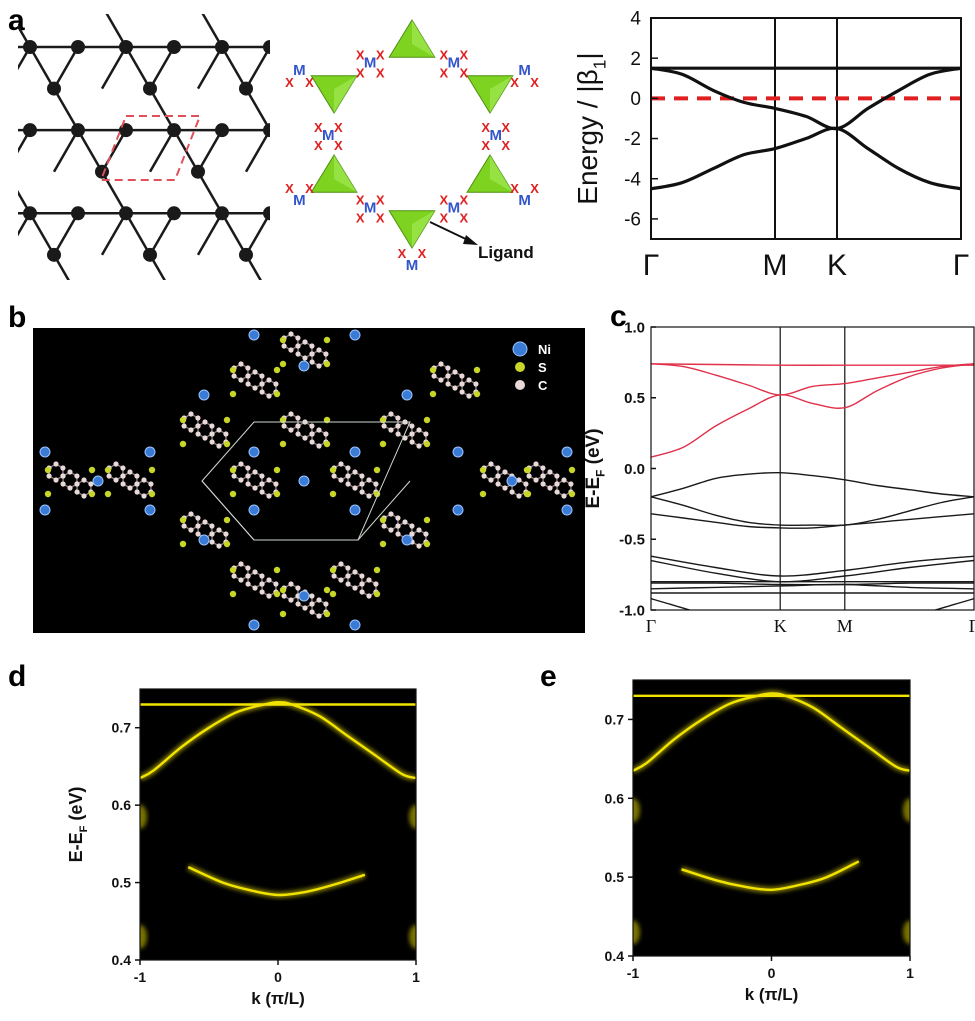 This screenshot has width=975, height=1021. What do you see at coordinates (122, 883) in the screenshot?
I see `y-tick-label: 0.5` at bounding box center [122, 883].